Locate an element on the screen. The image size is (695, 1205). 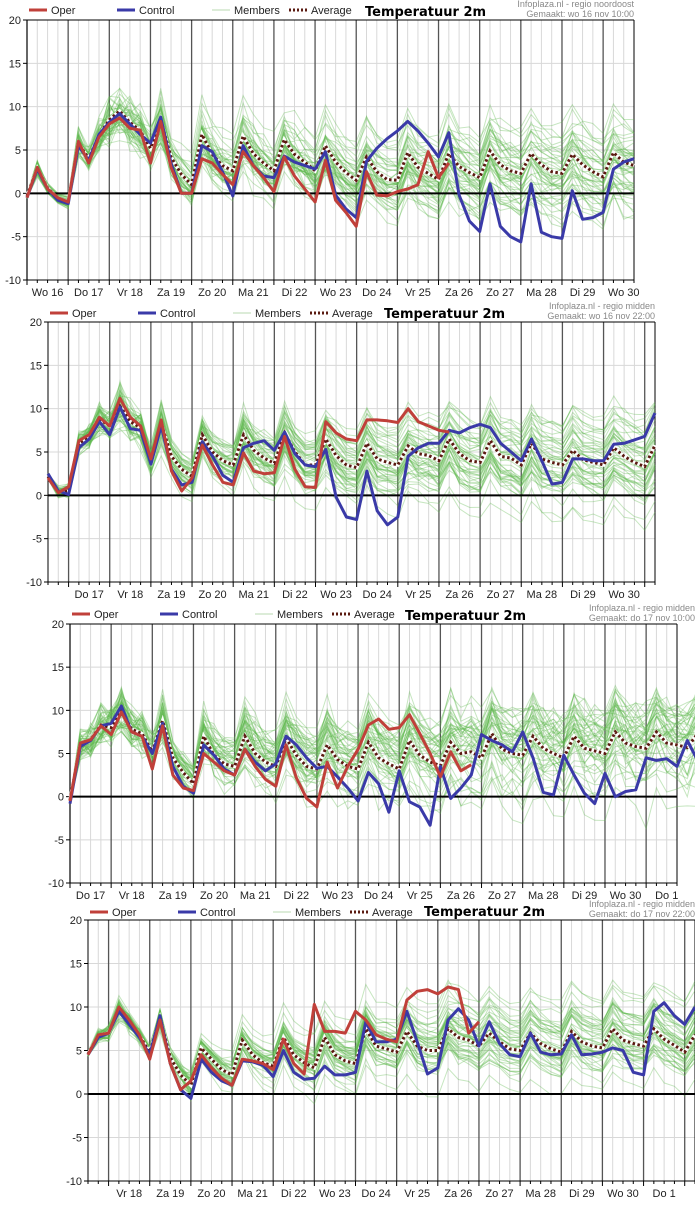
x-tick-label: Di 29 is located at coordinates (585, 896).